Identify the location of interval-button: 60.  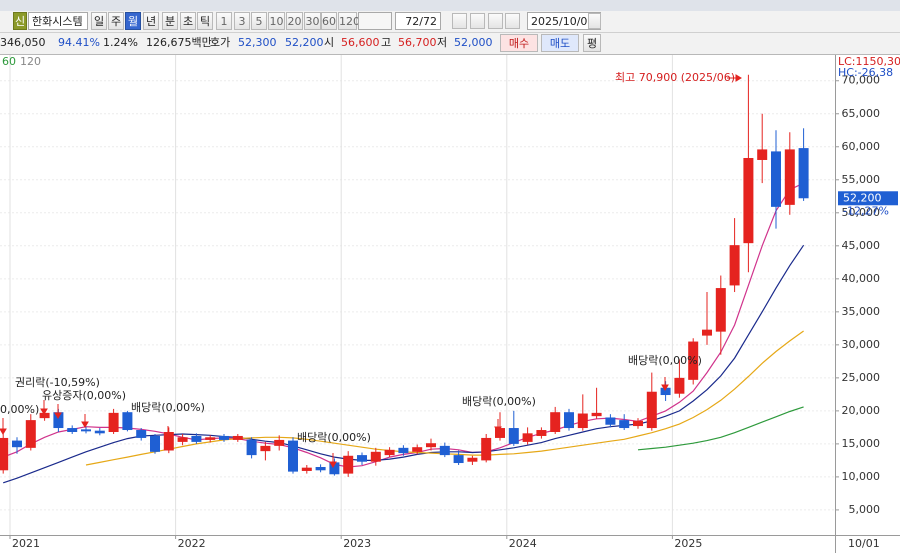
(329, 21).